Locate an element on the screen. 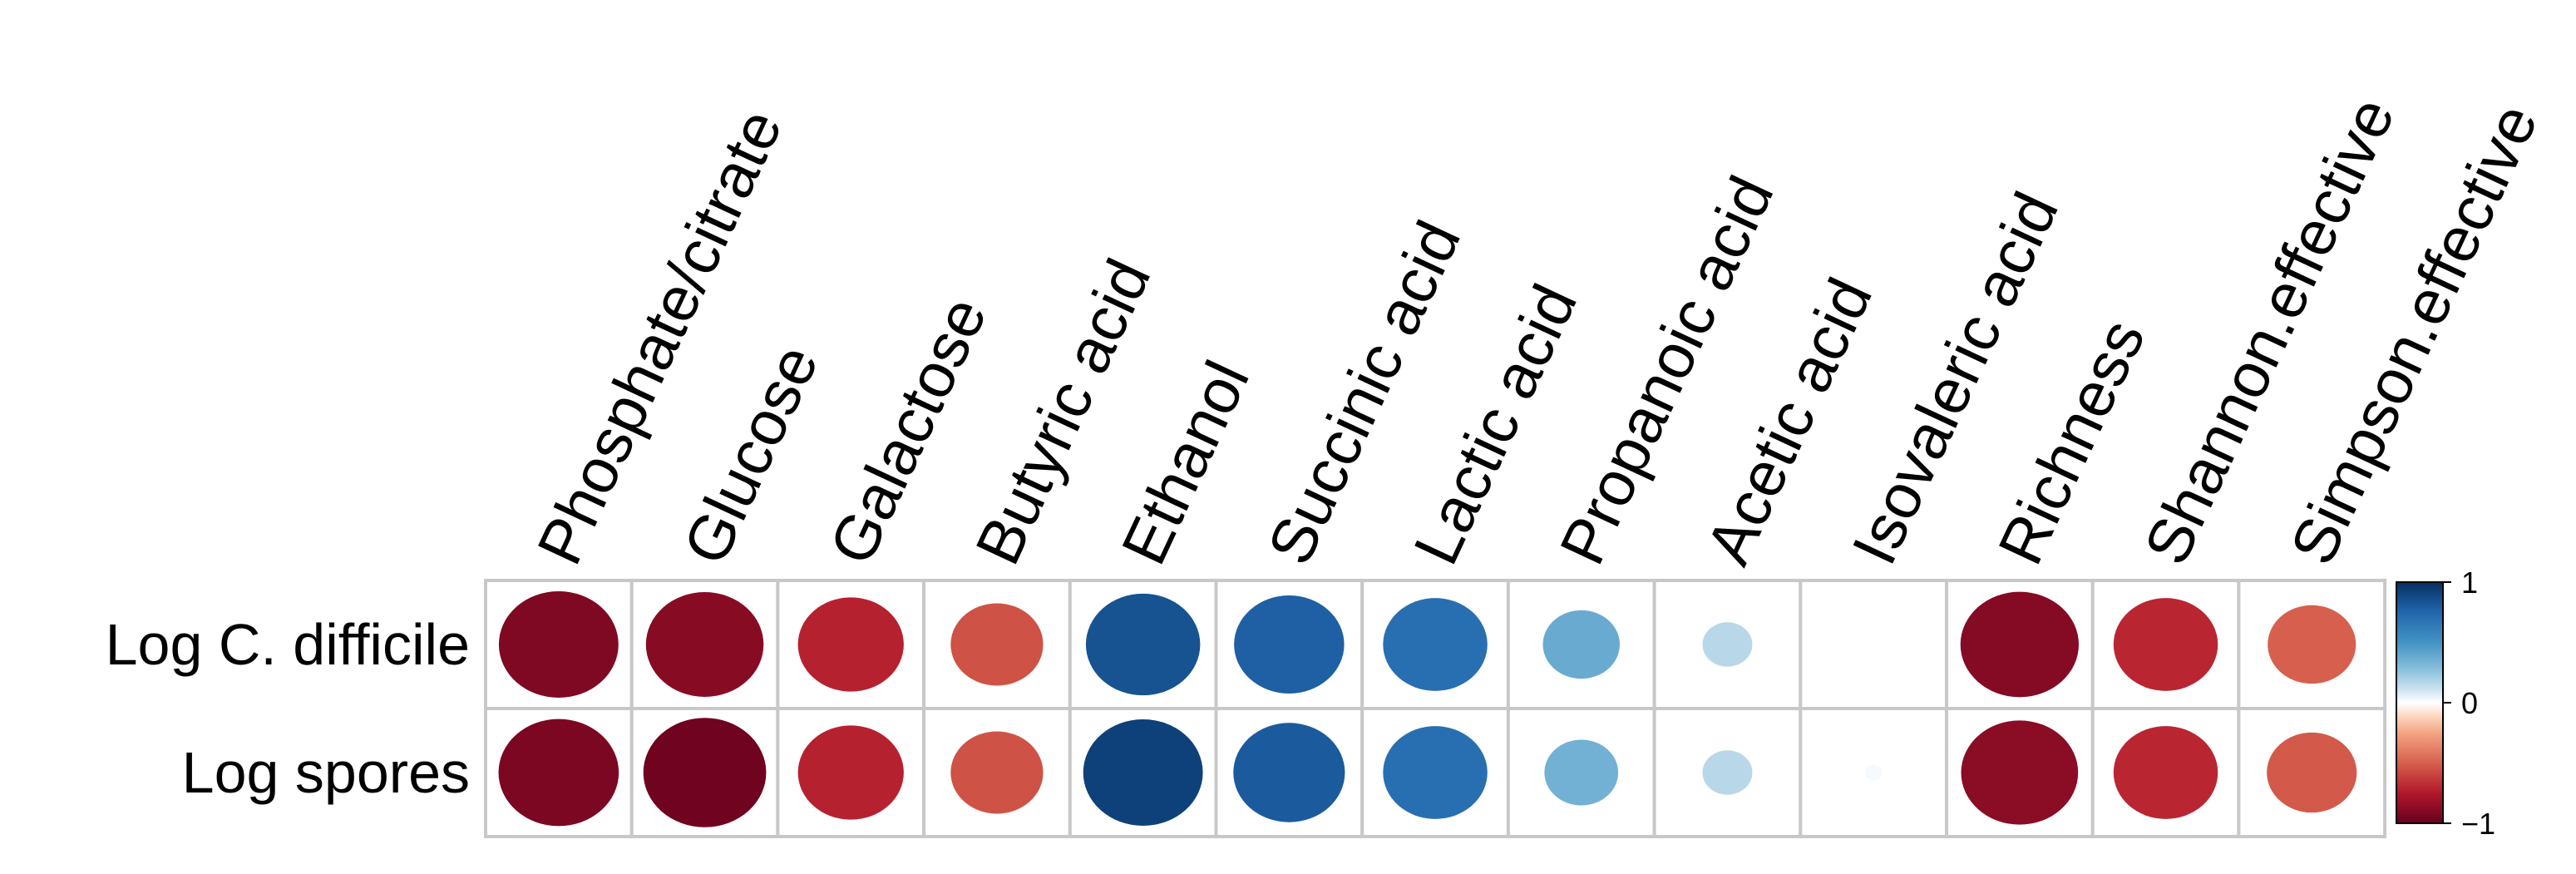  corr-circle-log-c-difficile-simpson-effective is located at coordinates (2312, 644).